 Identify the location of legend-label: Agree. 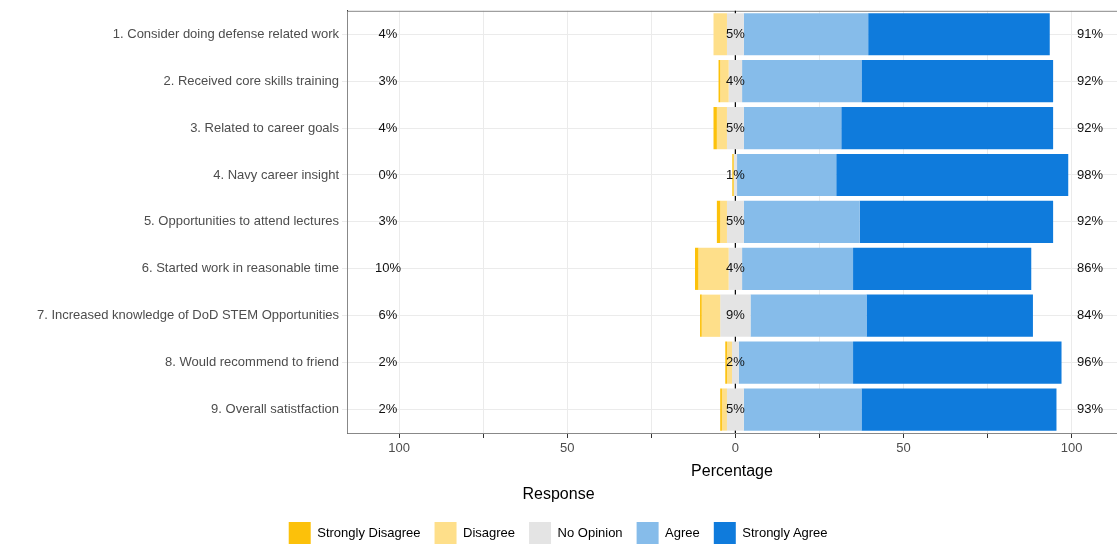
(682, 532).